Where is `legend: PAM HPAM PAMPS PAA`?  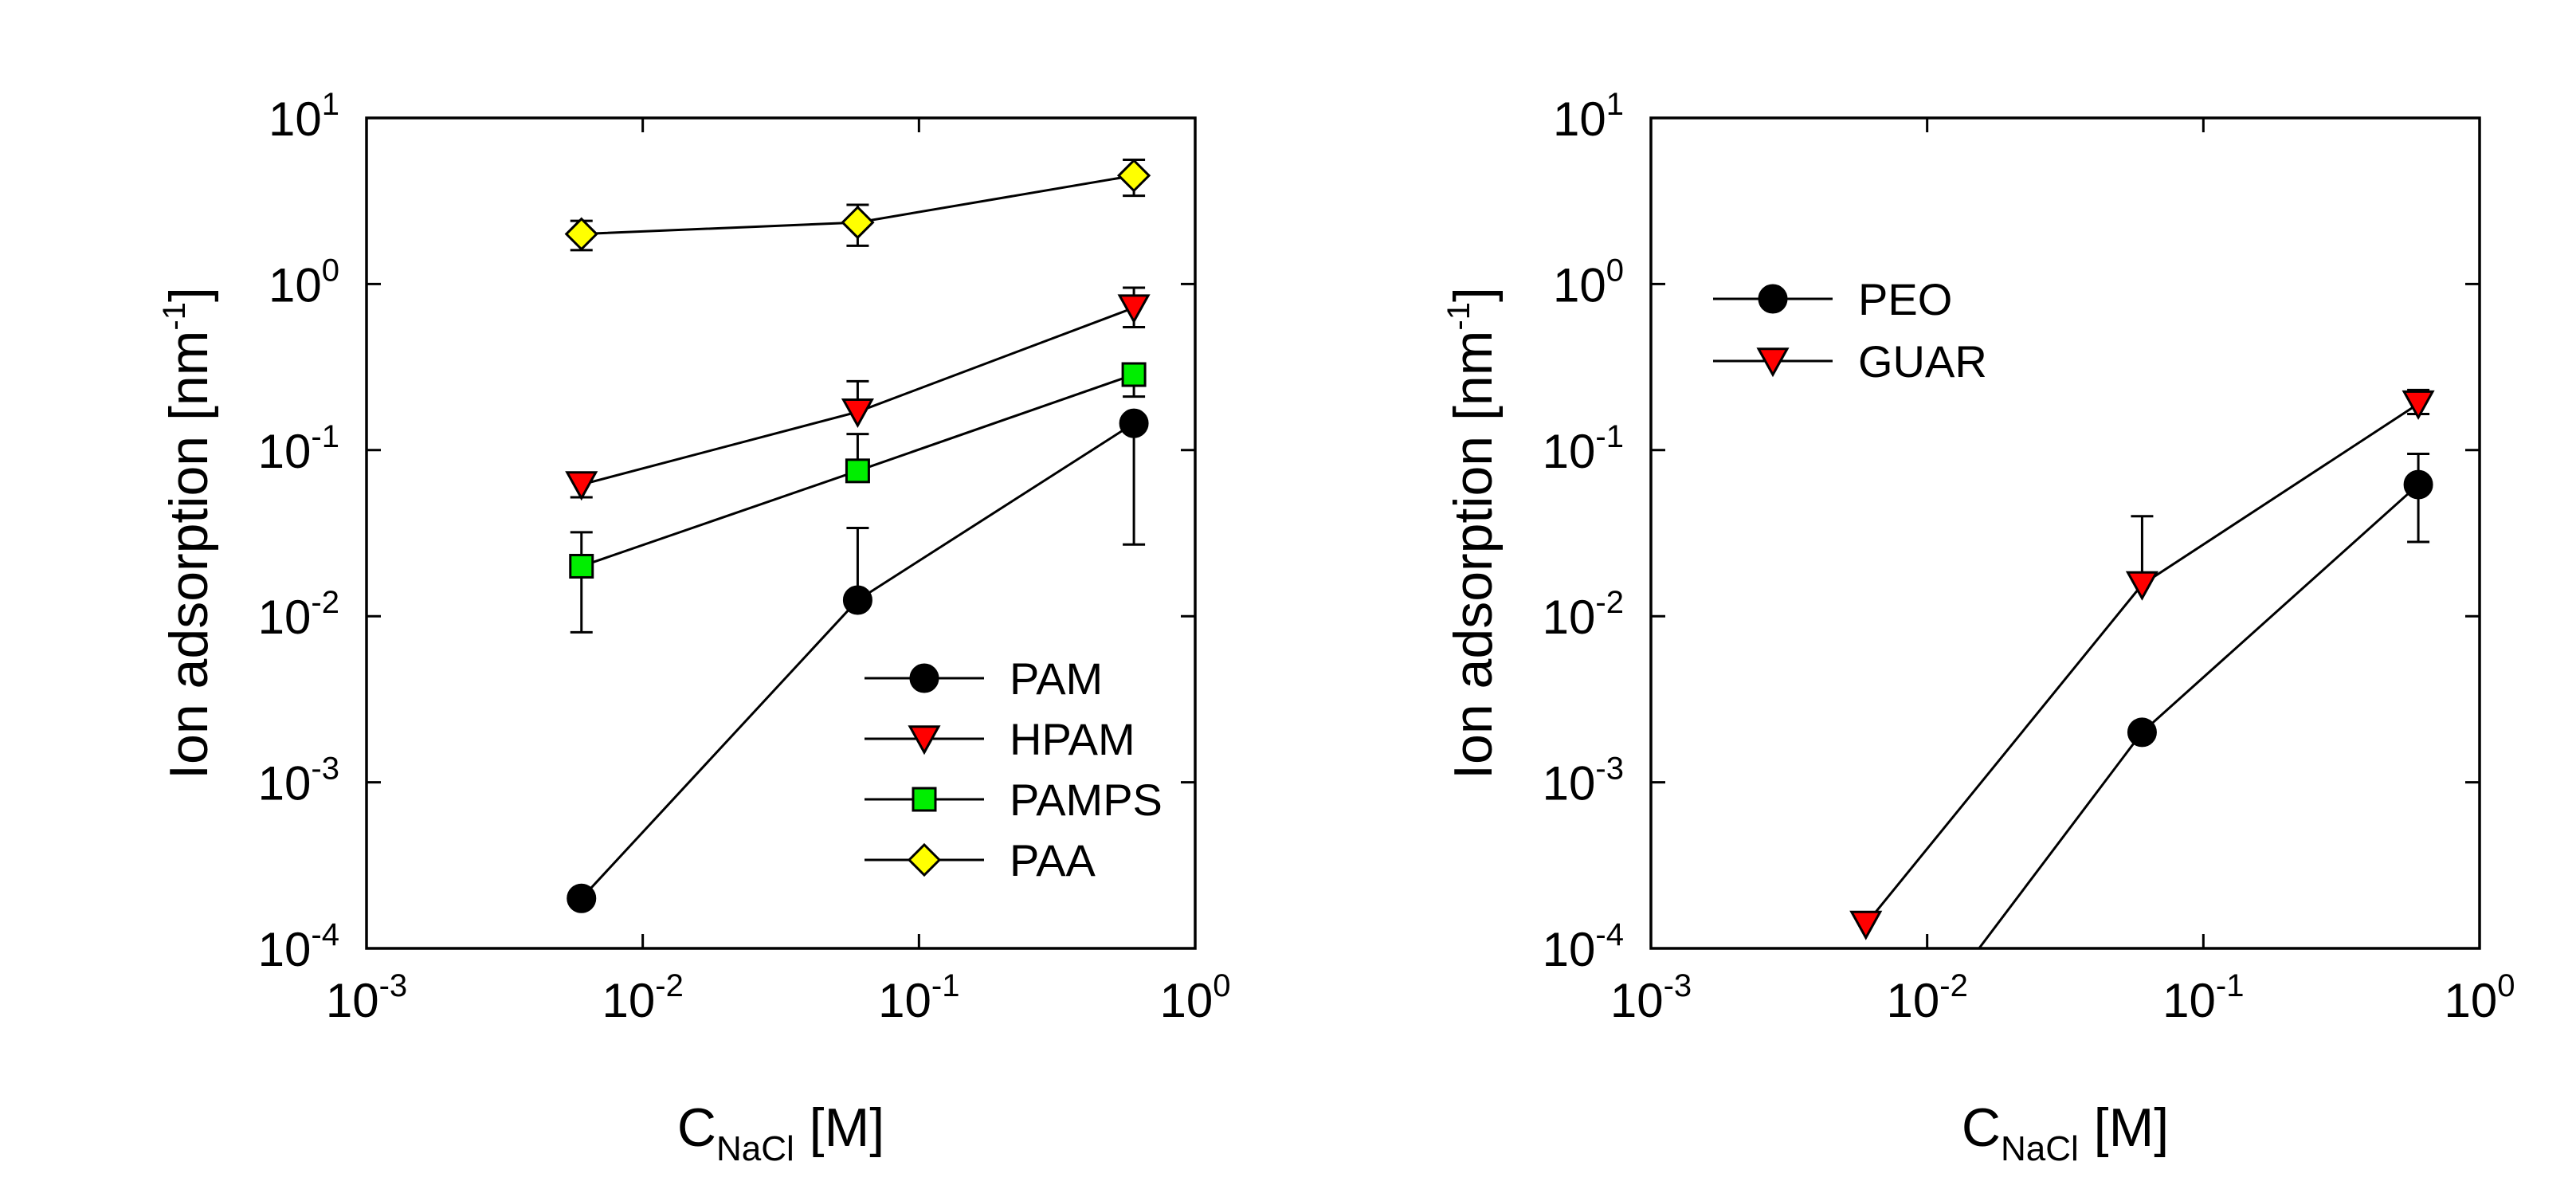
legend: PAM HPAM PAMPS PAA is located at coordinates (1014, 769).